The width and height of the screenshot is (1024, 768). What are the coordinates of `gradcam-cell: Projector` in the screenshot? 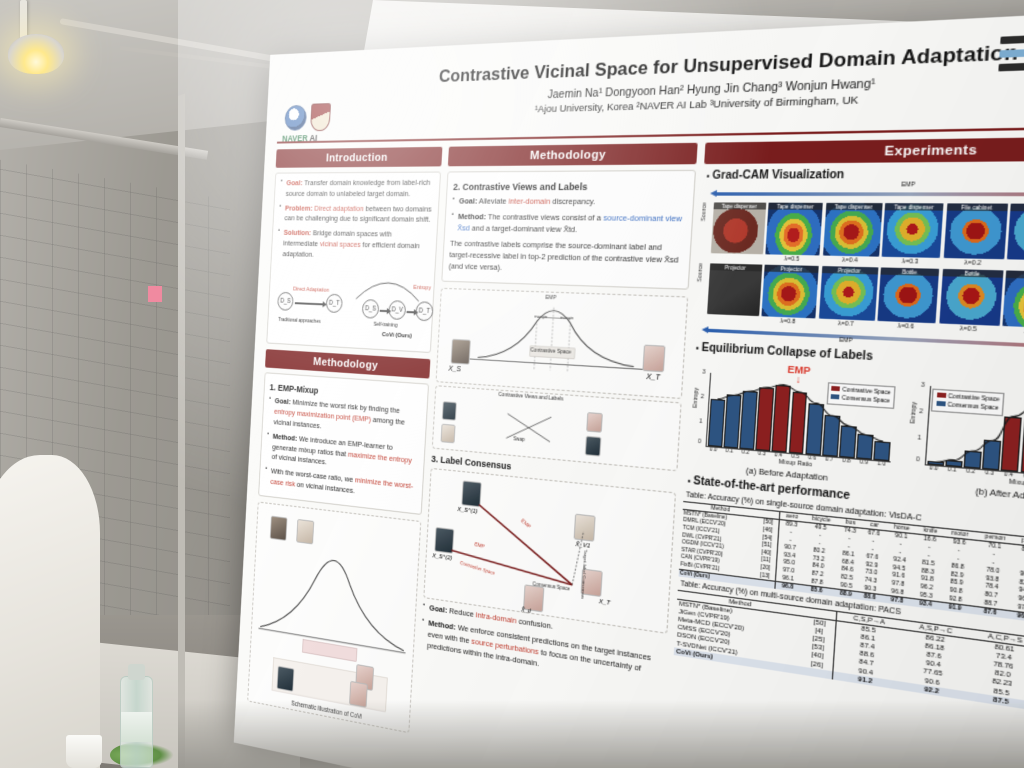 It's located at (734, 290).